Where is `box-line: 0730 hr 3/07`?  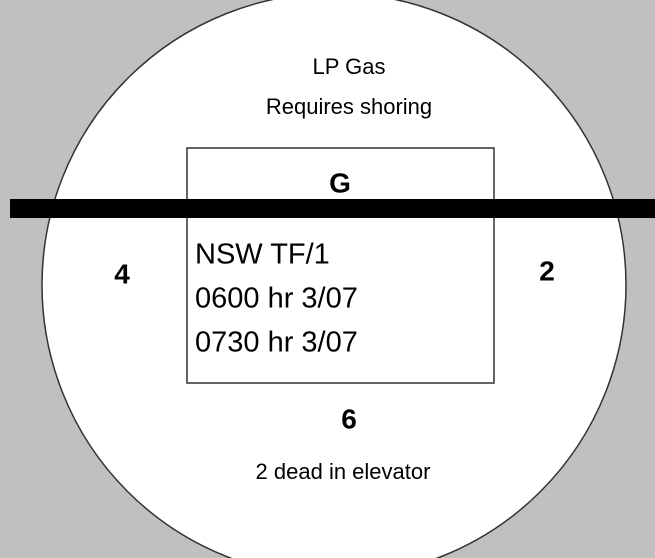
box-line: 0730 hr 3/07 is located at coordinates (276, 343).